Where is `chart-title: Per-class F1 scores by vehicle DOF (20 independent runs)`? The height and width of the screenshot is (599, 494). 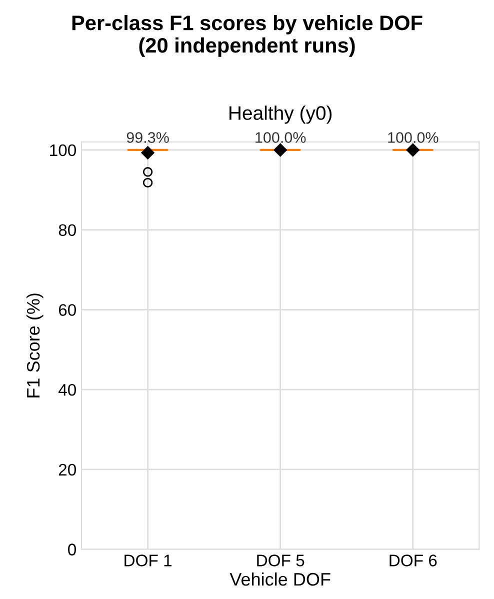
chart-title: Per-class F1 scores by vehicle DOF (20 independent runs) is located at coordinates (247, 35).